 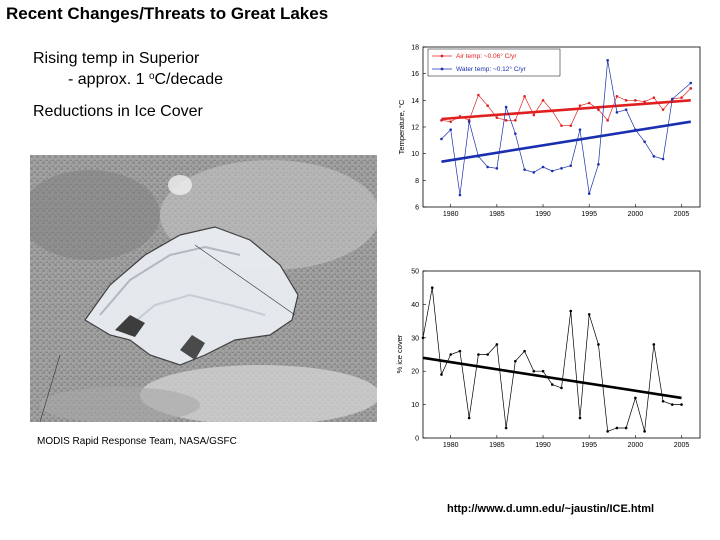 I want to click on y-tick-label: 12, so click(x=415, y=128).